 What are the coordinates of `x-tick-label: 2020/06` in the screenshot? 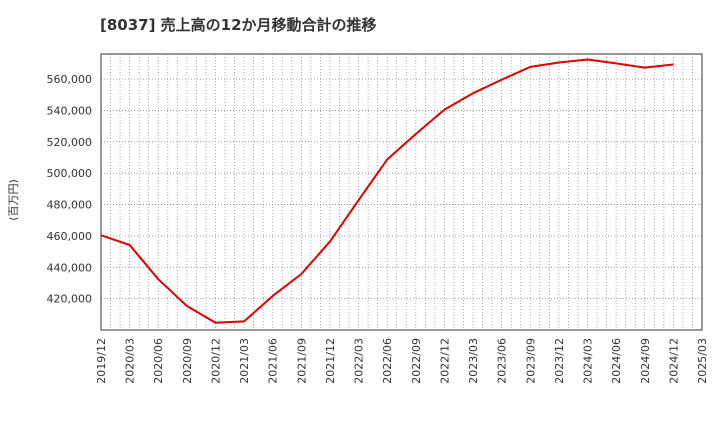 It's located at (158, 361).